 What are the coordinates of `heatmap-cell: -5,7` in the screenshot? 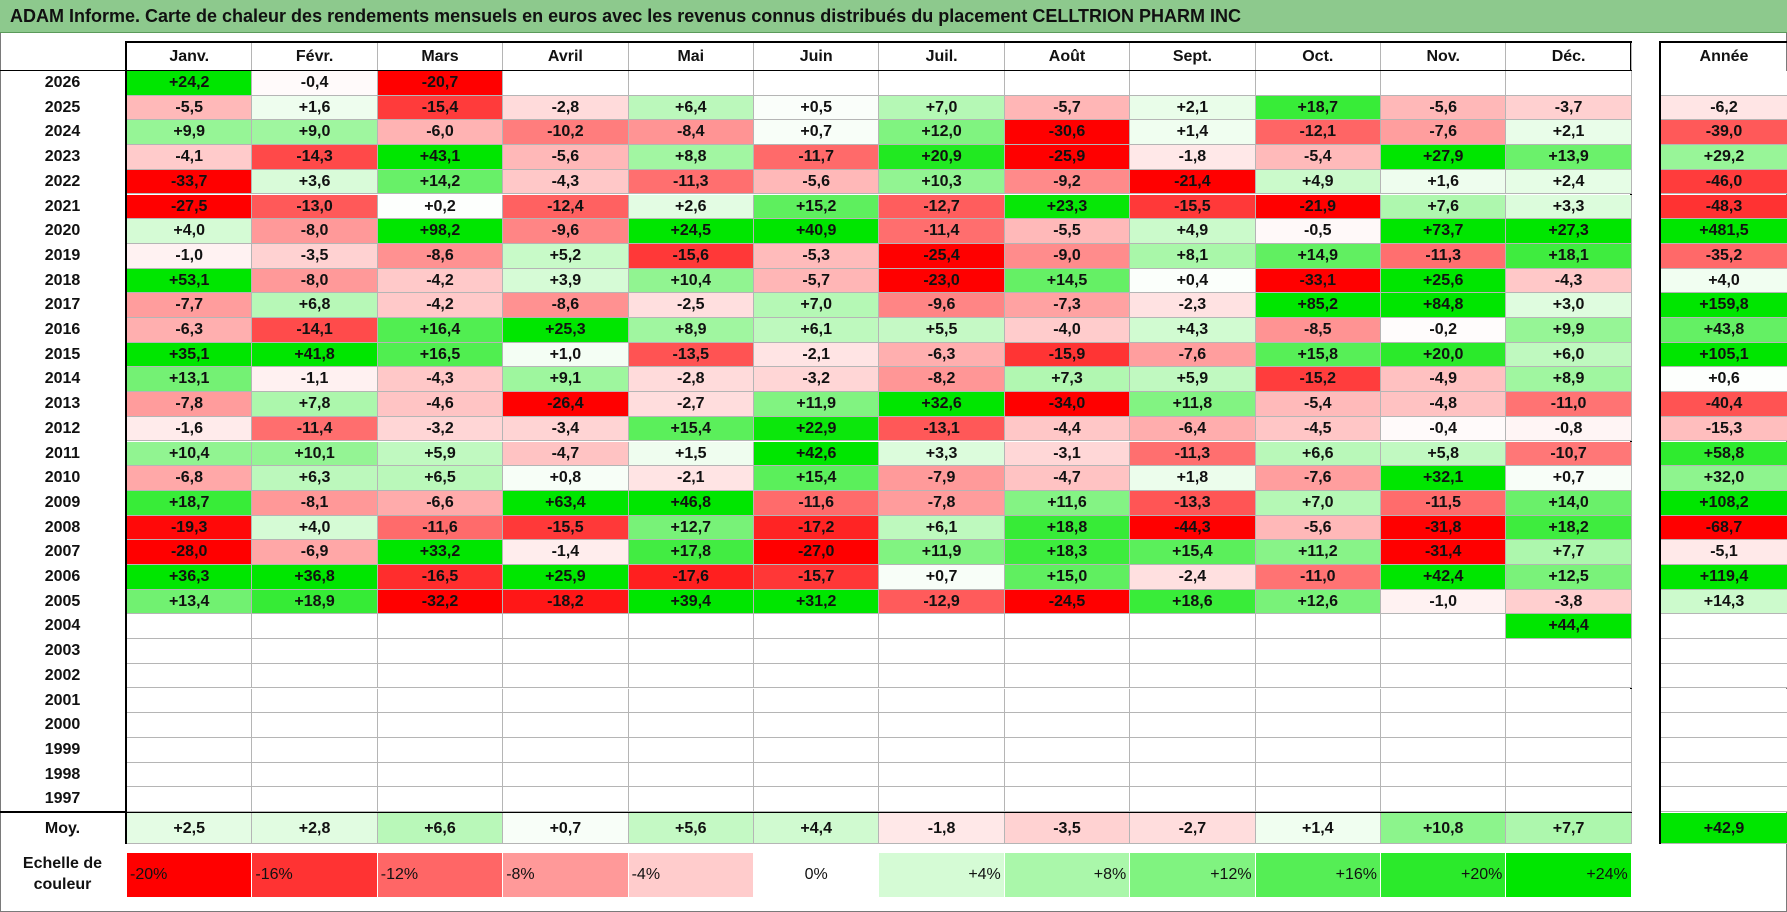 It's located at (1067, 108).